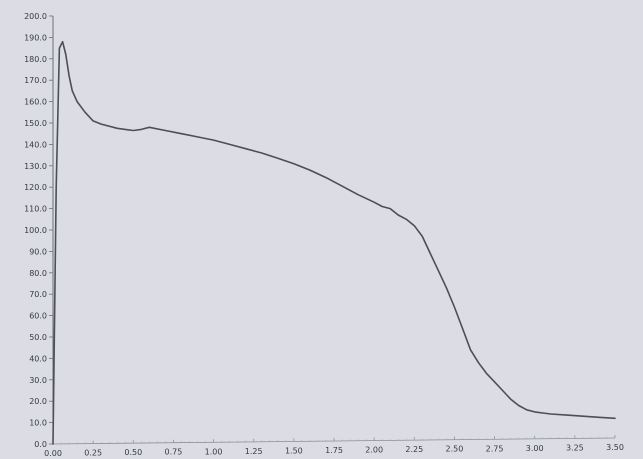 The width and height of the screenshot is (643, 459). What do you see at coordinates (35, 123) in the screenshot?
I see `y-tick-label: 150.0` at bounding box center [35, 123].